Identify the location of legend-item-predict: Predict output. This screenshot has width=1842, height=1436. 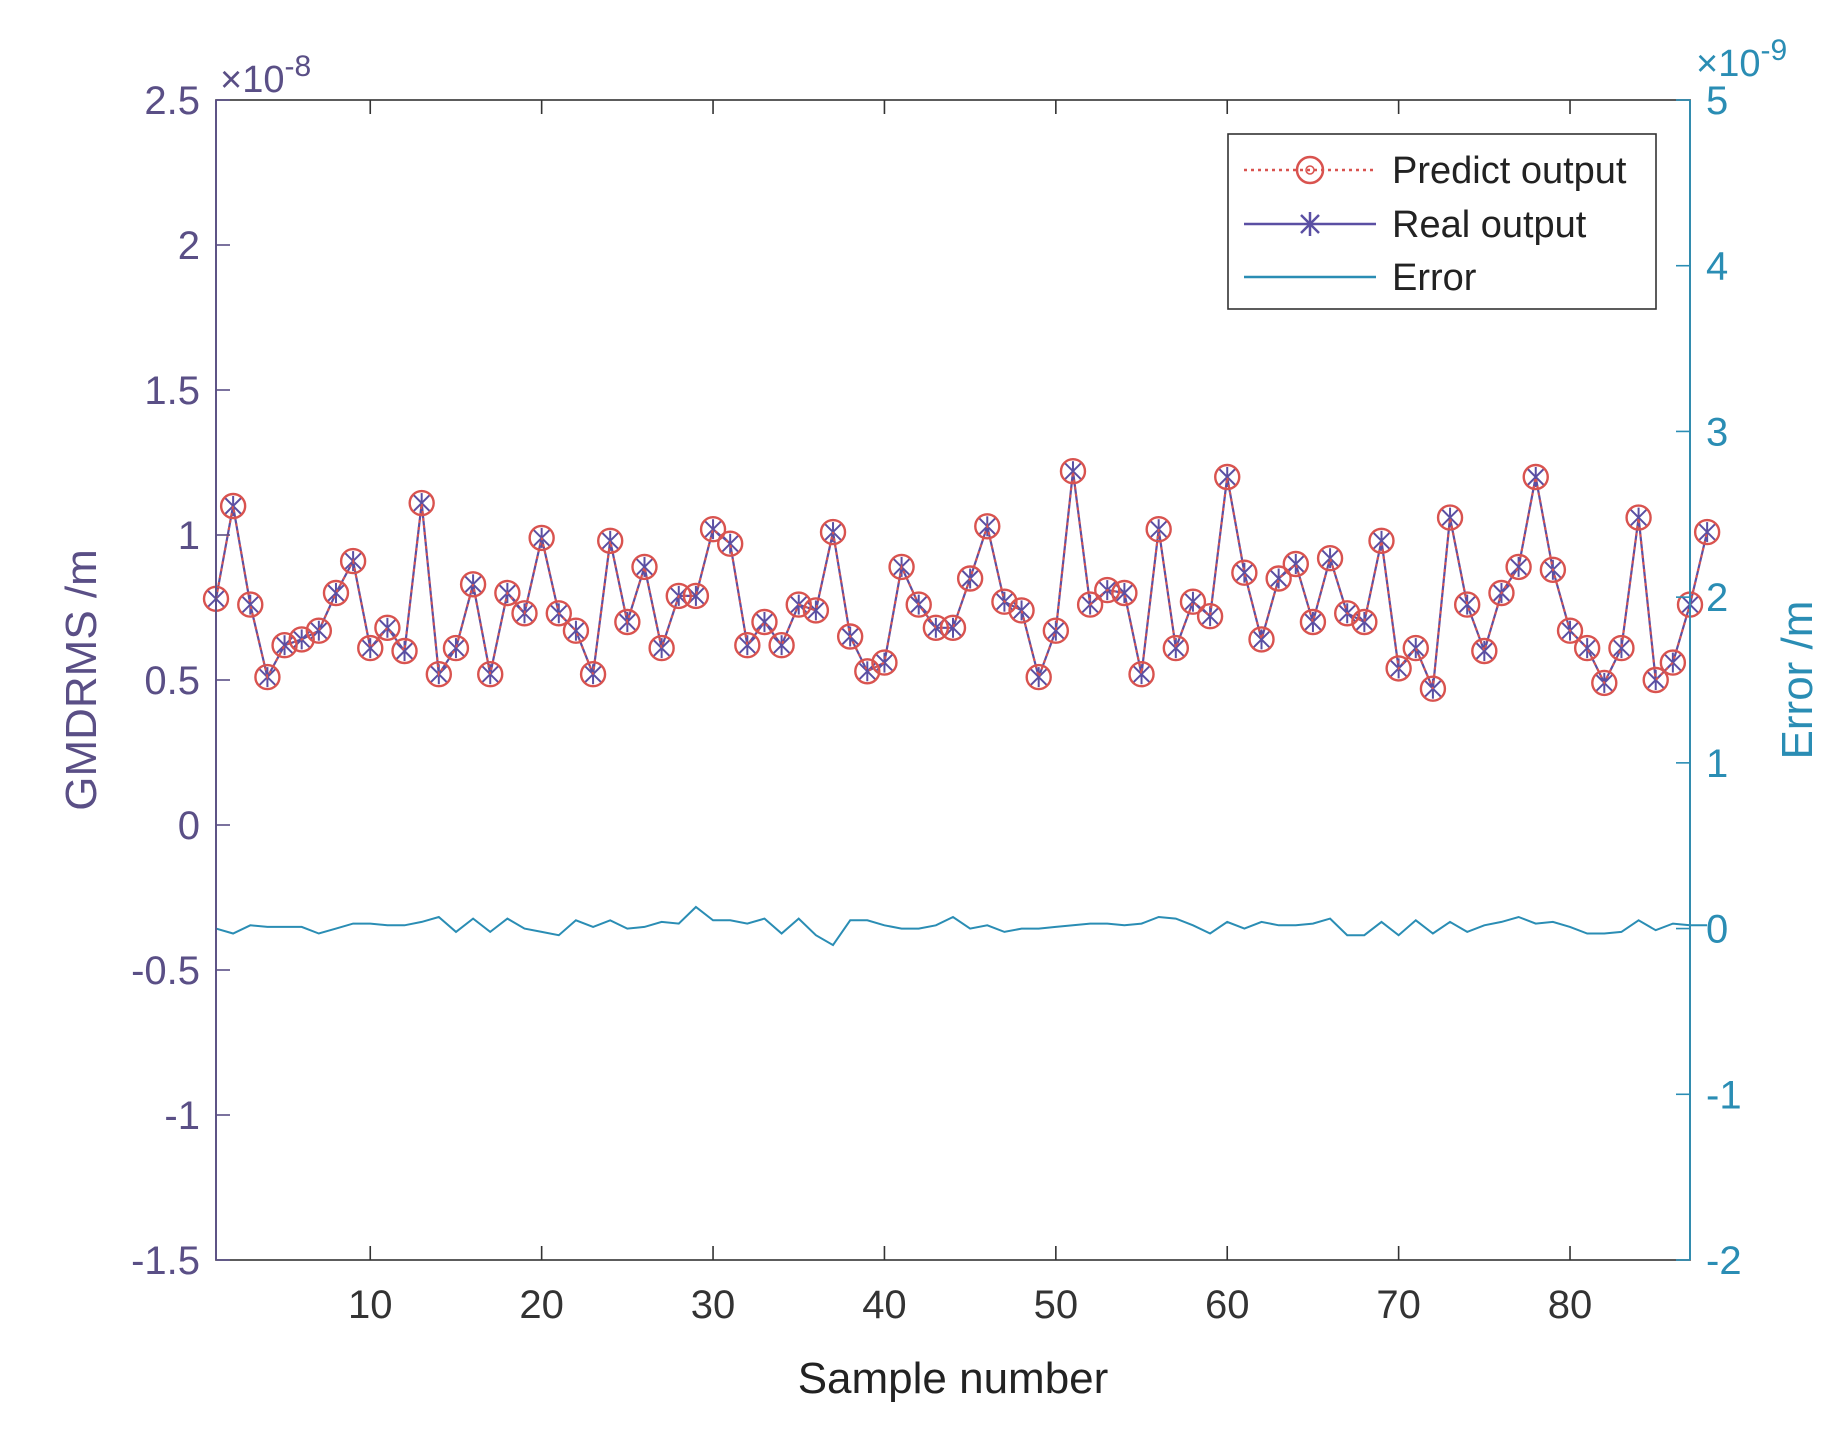
(1435, 171).